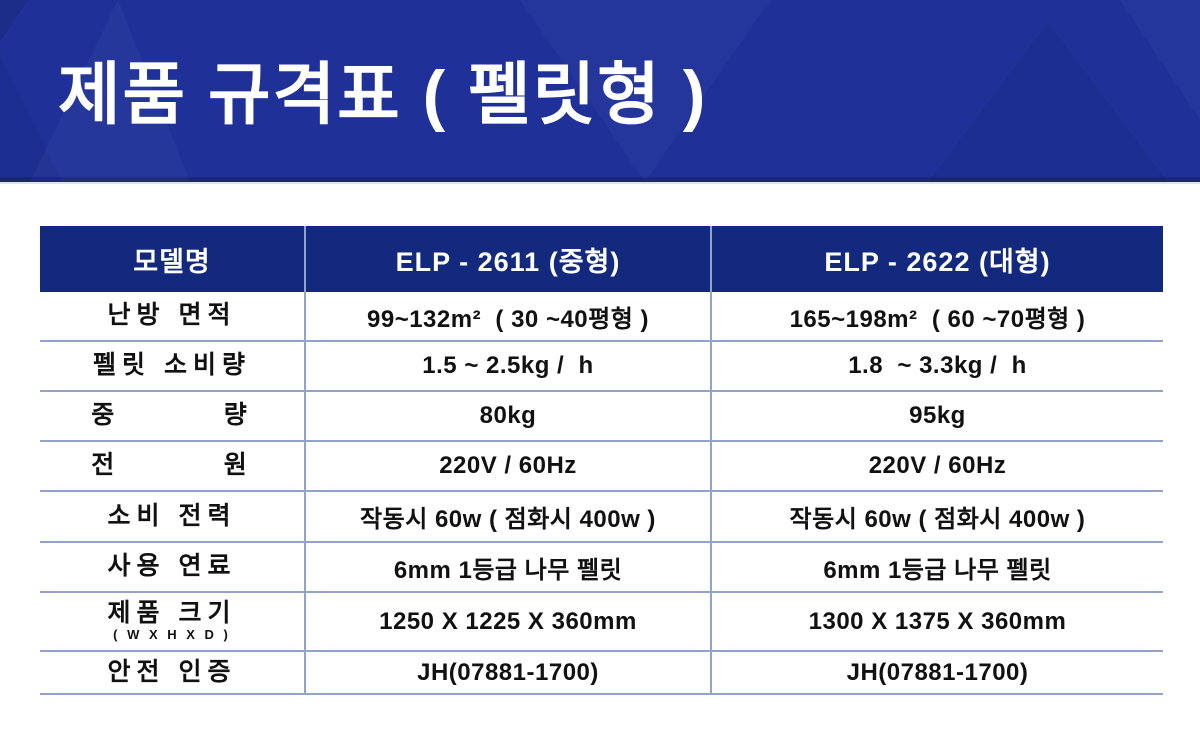 The height and width of the screenshot is (754, 1200). What do you see at coordinates (937, 367) in the screenshot?
I see `cell-pellet-consumption-2622: 1.8 ~ 3.3kg / h` at bounding box center [937, 367].